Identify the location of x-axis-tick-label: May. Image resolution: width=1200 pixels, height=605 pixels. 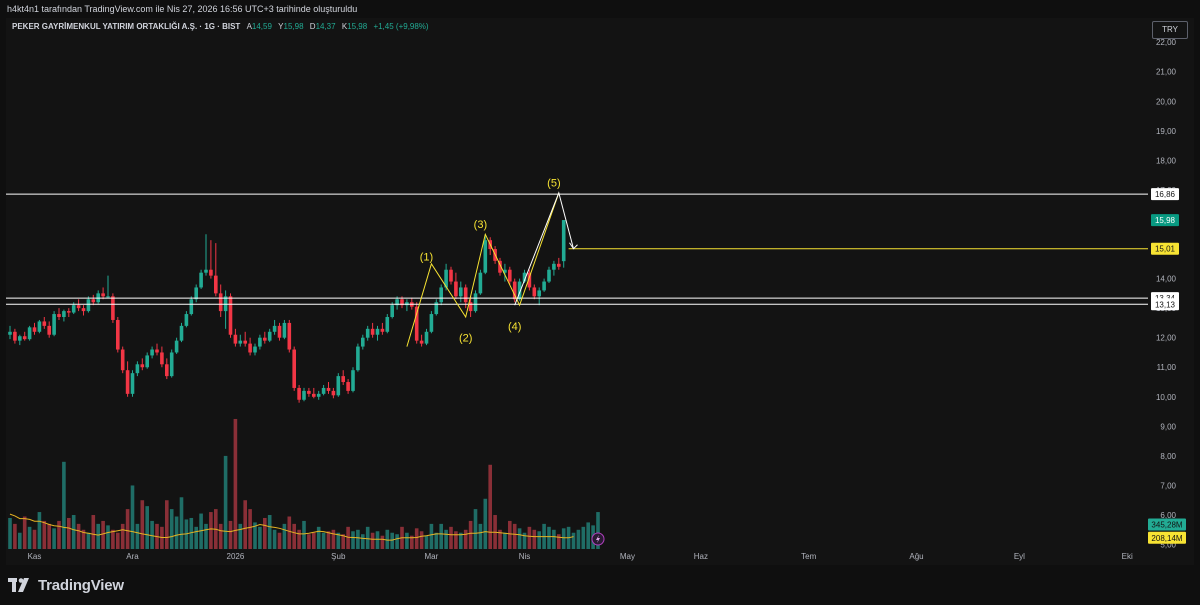
(627, 556).